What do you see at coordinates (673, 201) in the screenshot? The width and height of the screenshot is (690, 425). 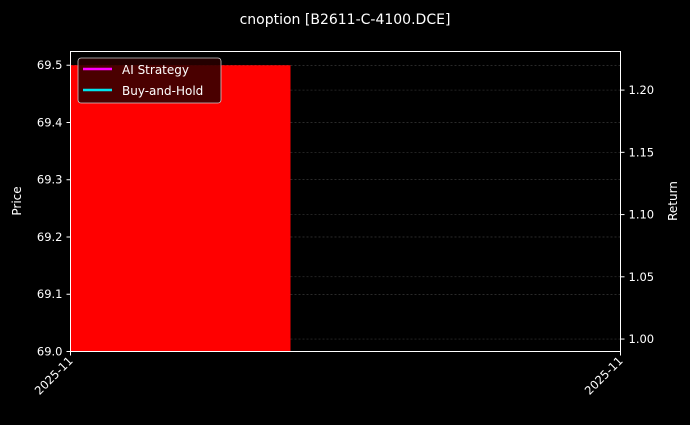 I see `y2-axis-label: Return` at bounding box center [673, 201].